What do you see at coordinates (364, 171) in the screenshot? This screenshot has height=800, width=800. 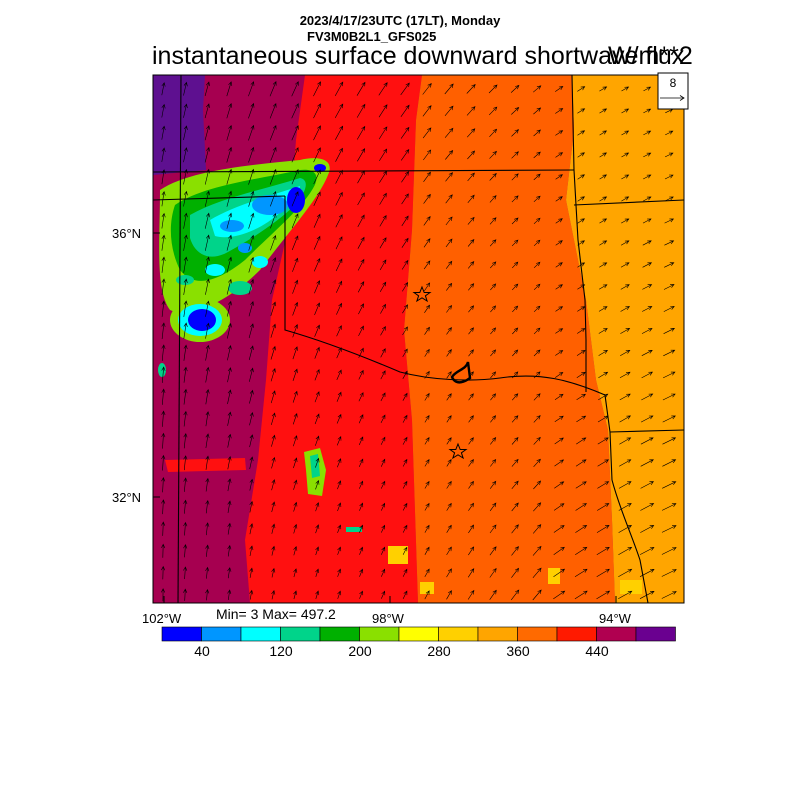 I see `border-kansas-oklahoma` at bounding box center [364, 171].